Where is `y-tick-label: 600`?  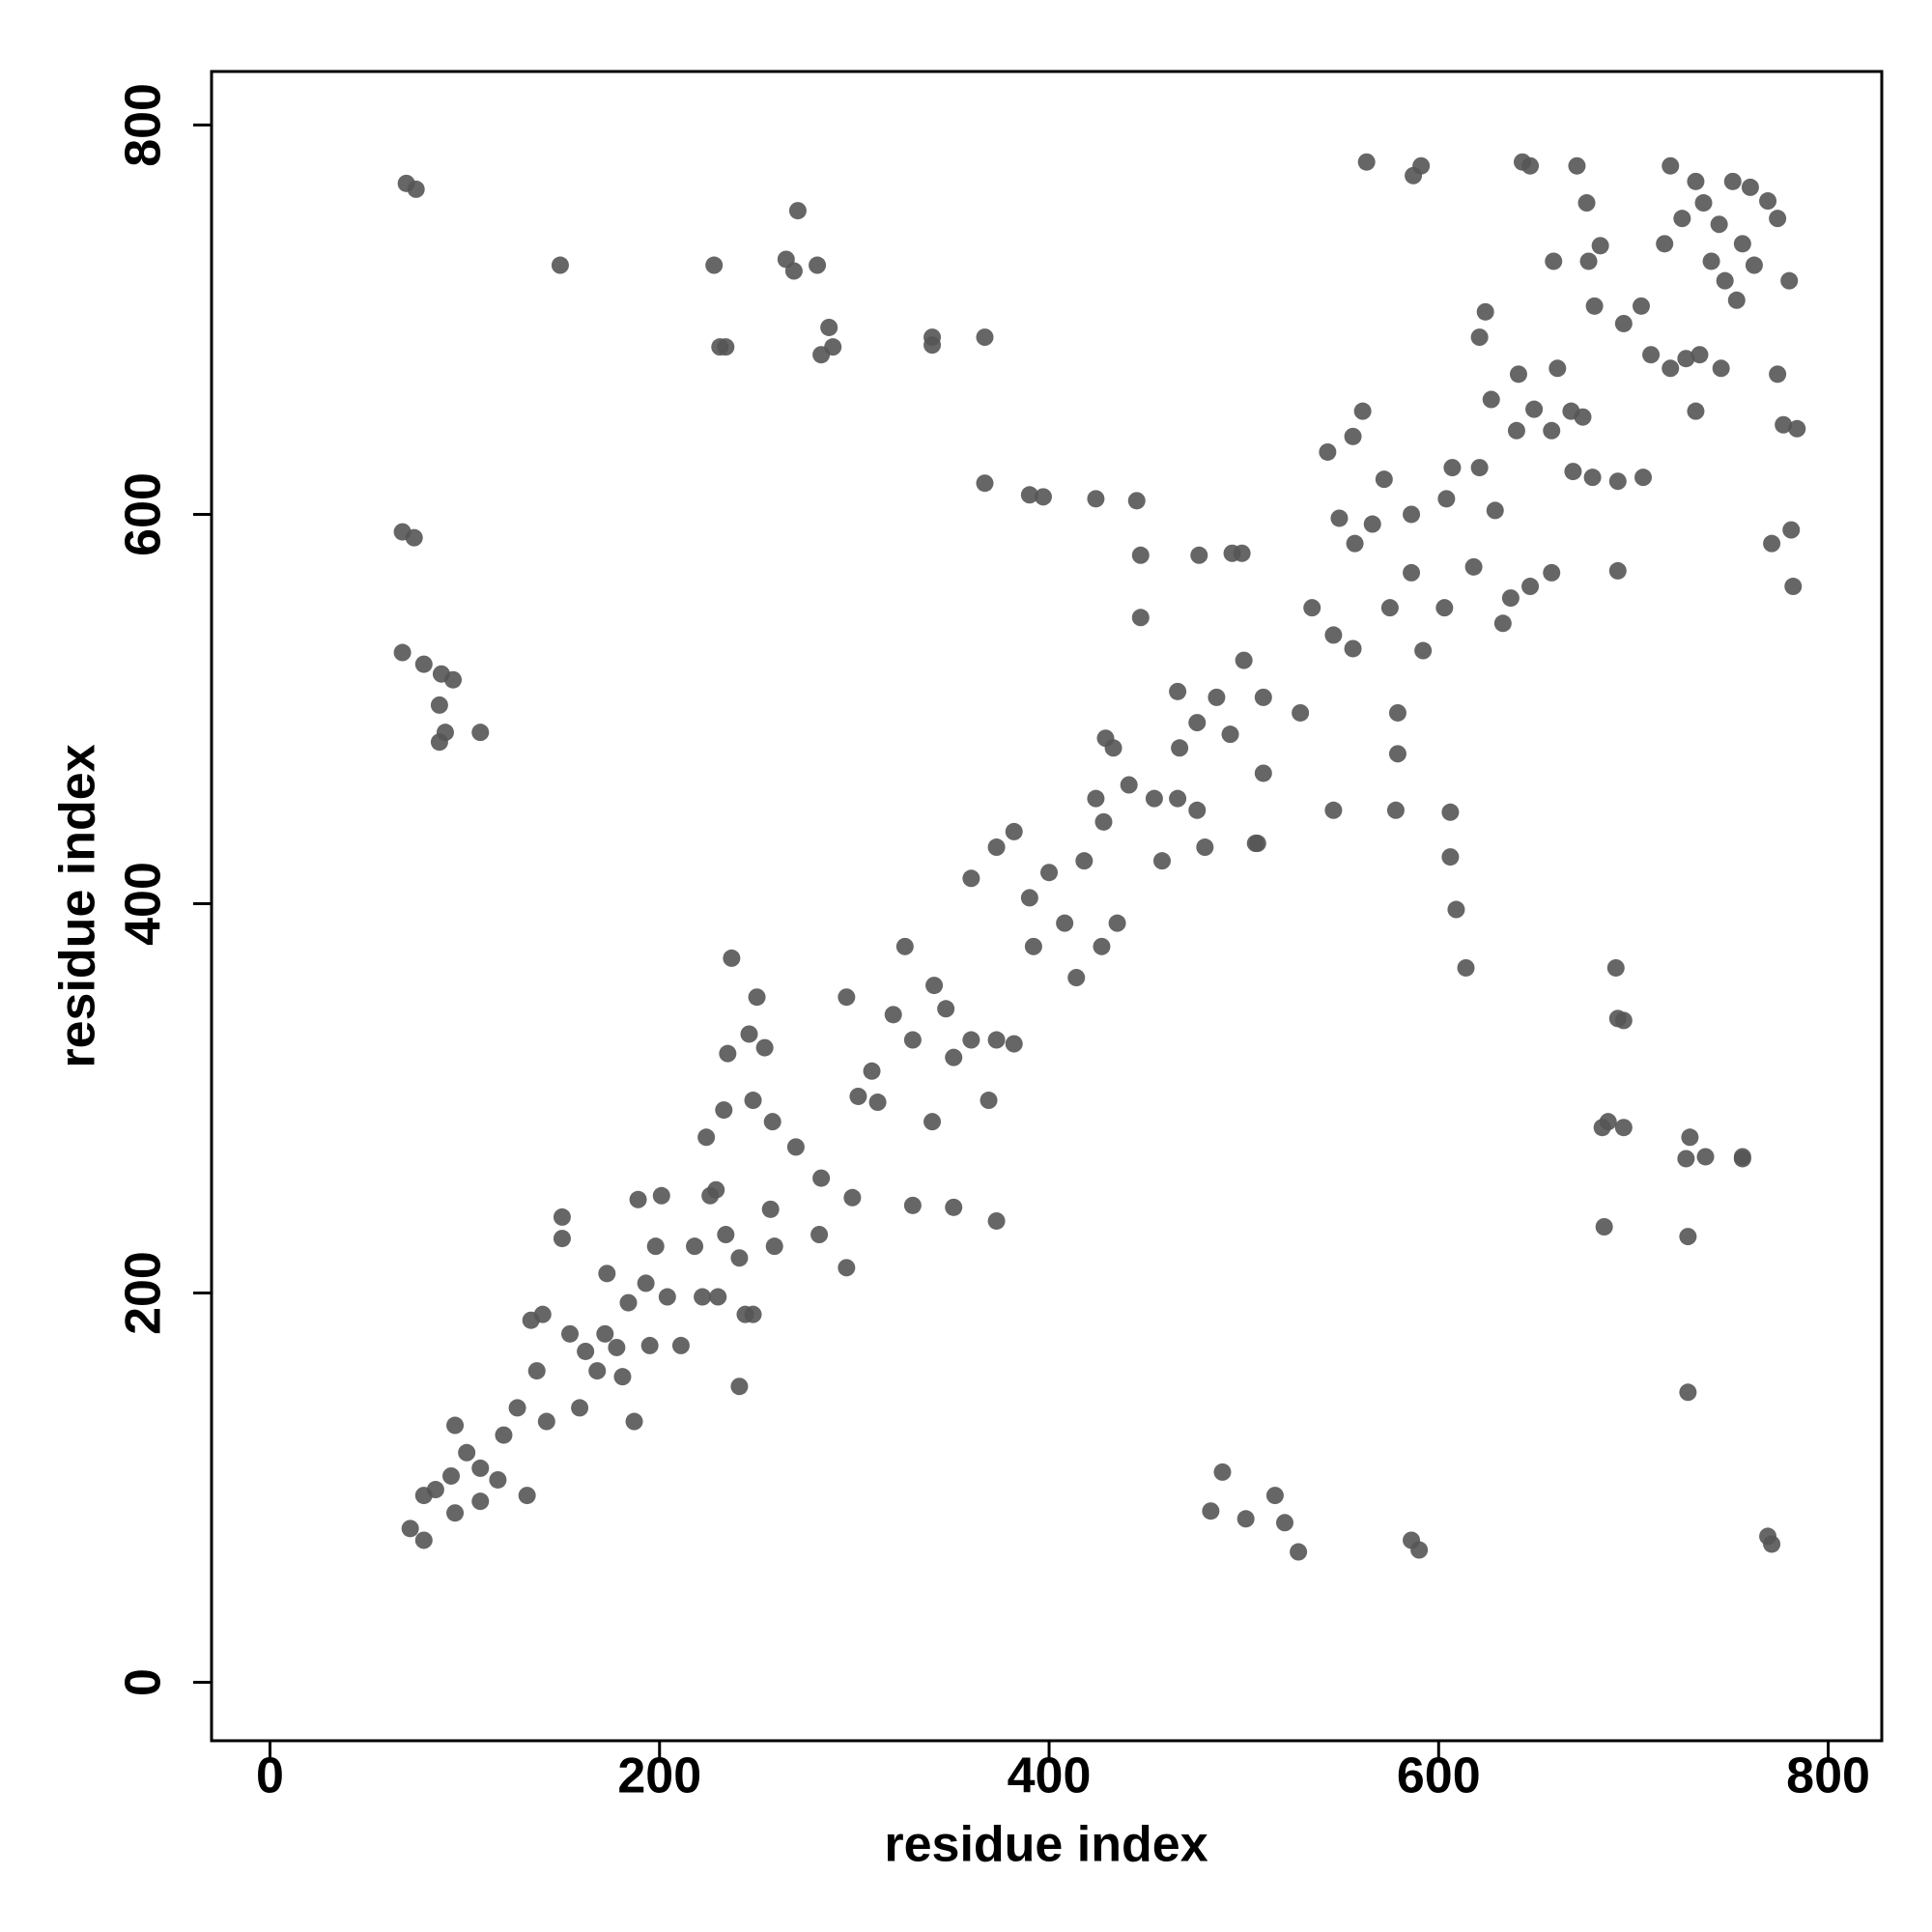
y-tick-label: 600 is located at coordinates (144, 514).